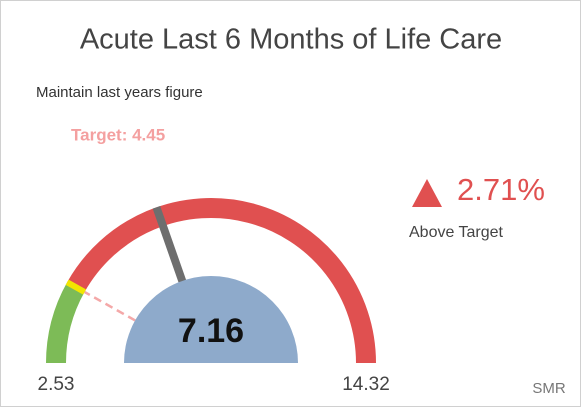 The width and height of the screenshot is (581, 407). What do you see at coordinates (427, 193) in the screenshot?
I see `up-arrow` at bounding box center [427, 193].